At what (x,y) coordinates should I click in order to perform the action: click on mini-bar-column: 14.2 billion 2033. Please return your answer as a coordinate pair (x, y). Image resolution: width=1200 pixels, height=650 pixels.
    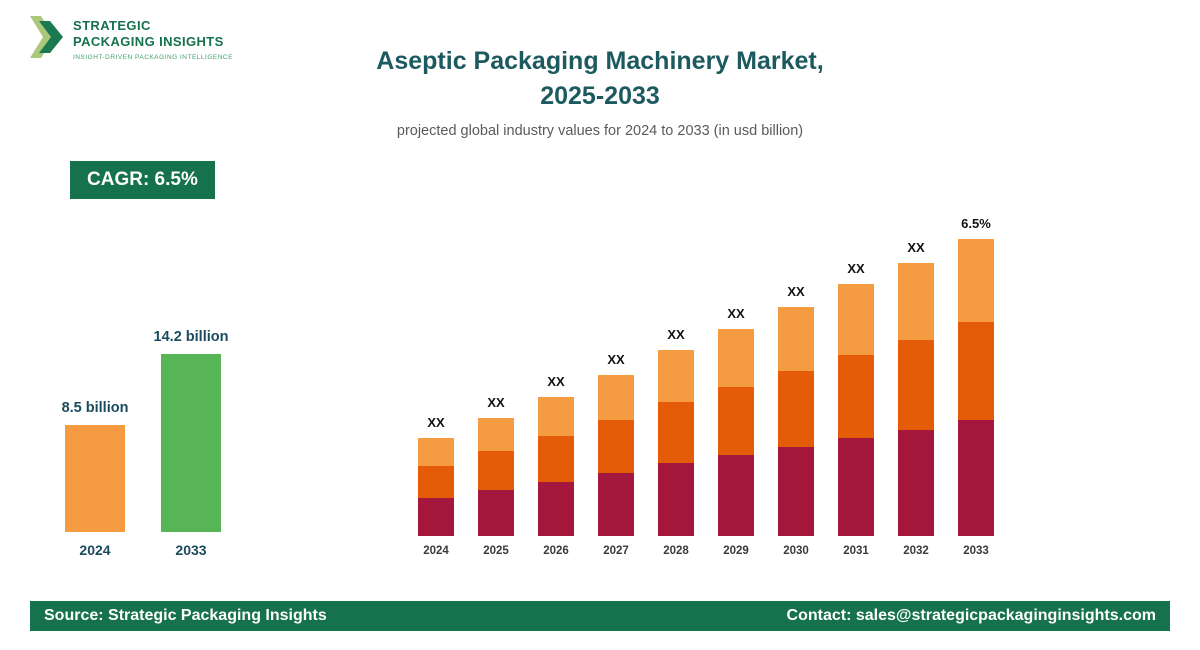
    Looking at the image, I should click on (191, 439).